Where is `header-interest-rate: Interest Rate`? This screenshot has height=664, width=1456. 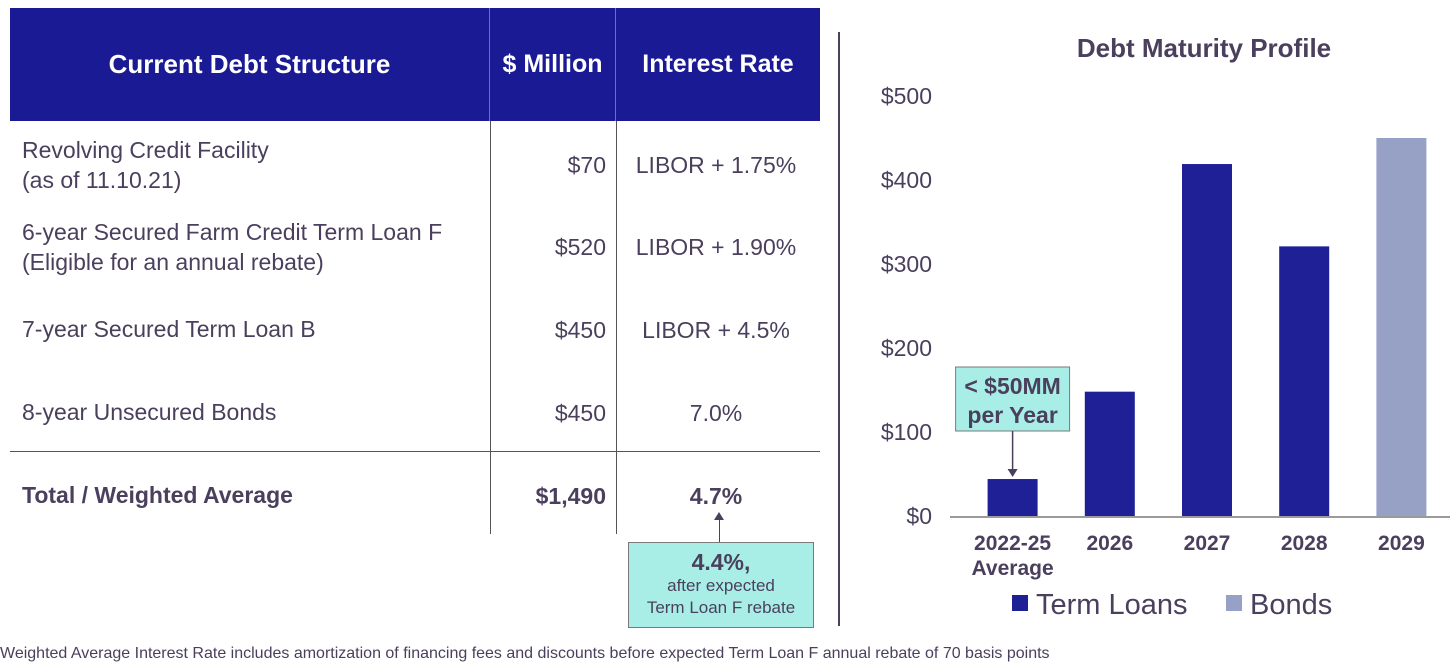
header-interest-rate: Interest Rate is located at coordinates (718, 64).